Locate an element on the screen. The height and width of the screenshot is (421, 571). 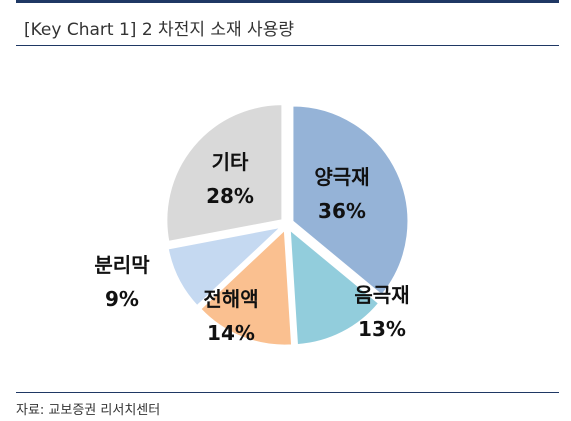
title-bar: [Key Chart 1] 2 차전지 소재 사용량 is located at coordinates (287, 23).